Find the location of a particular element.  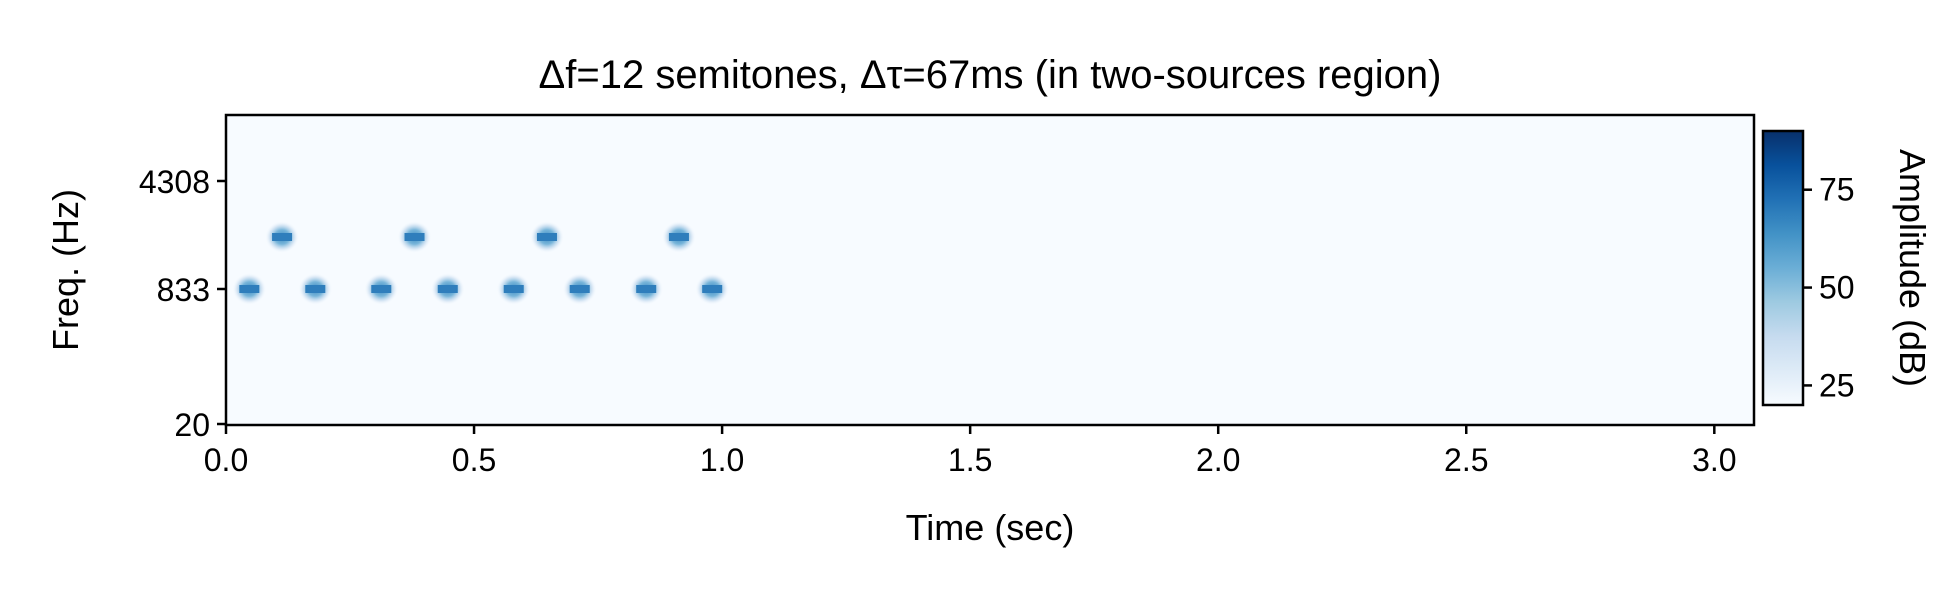

x-tick: 2.5 is located at coordinates (1466, 451).